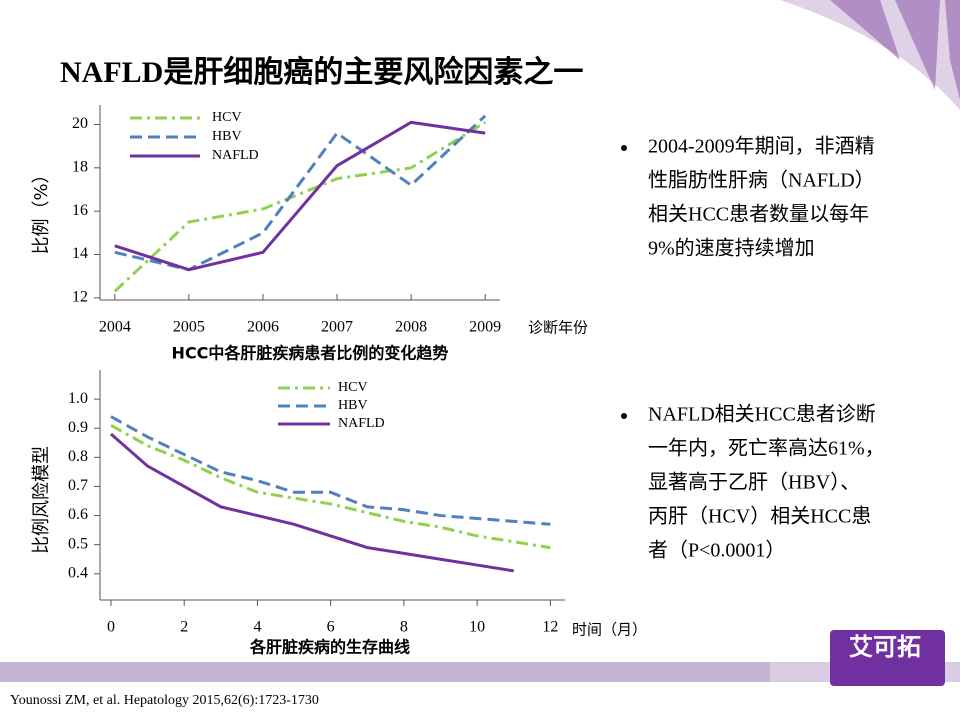 The image size is (960, 720). I want to click on x-tick-label: 2008, so click(411, 327).